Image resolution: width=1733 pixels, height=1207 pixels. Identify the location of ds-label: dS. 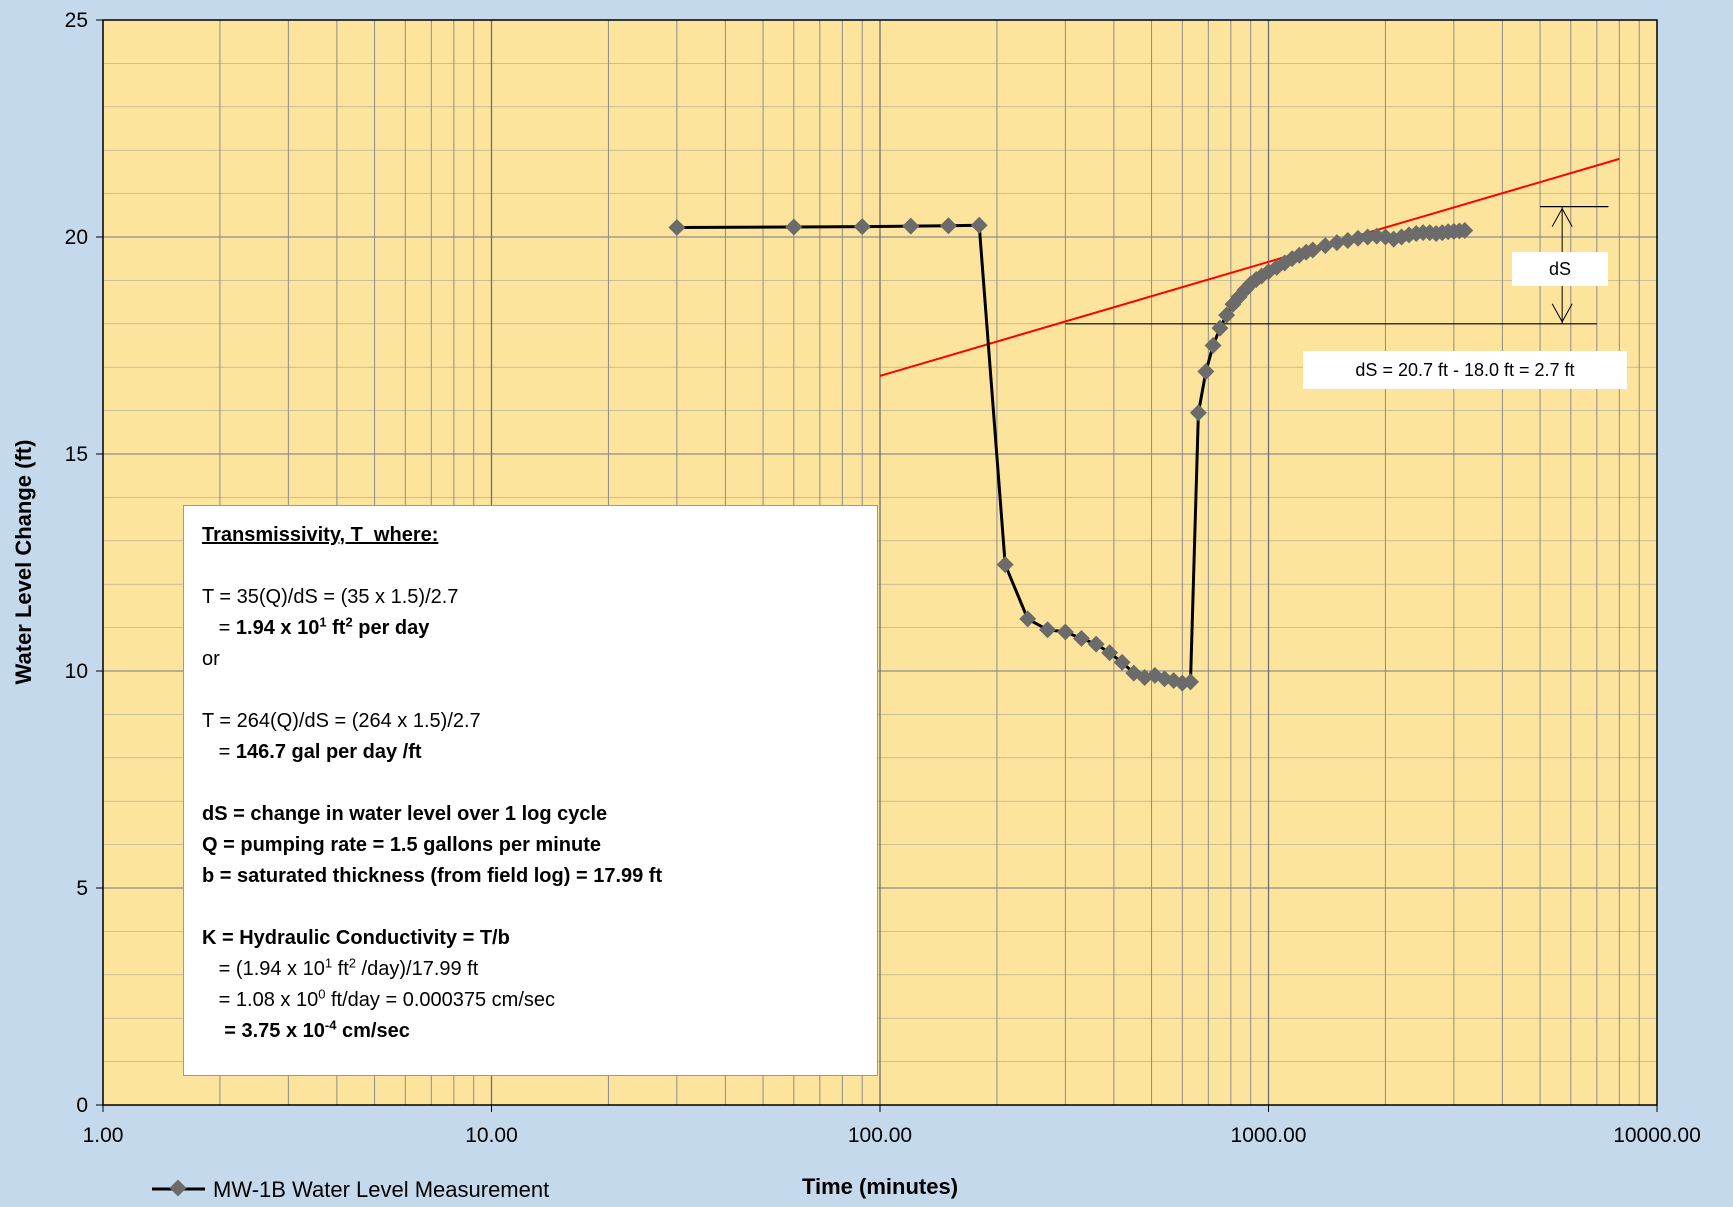
(1560, 268).